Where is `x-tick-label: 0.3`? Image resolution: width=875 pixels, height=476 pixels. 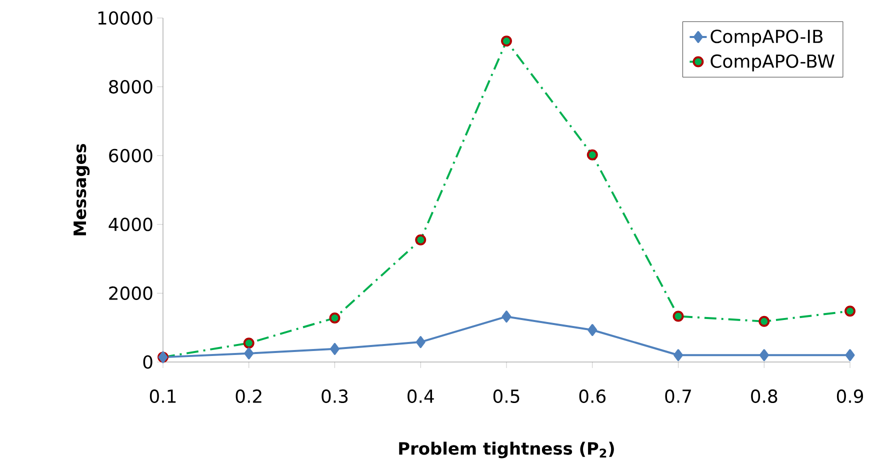 x-tick-label: 0.3 is located at coordinates (335, 396).